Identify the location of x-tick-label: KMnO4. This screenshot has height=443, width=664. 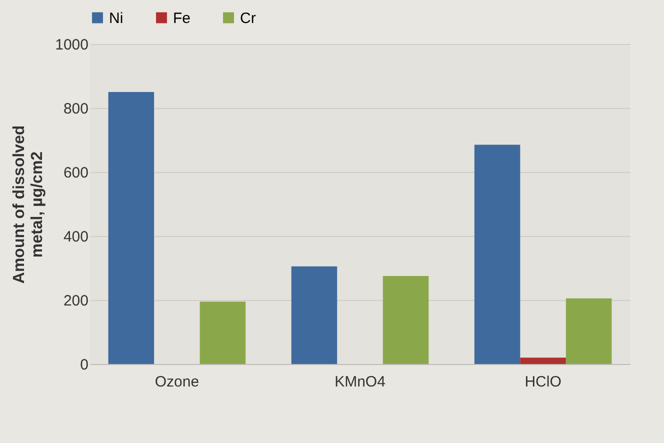
(360, 382).